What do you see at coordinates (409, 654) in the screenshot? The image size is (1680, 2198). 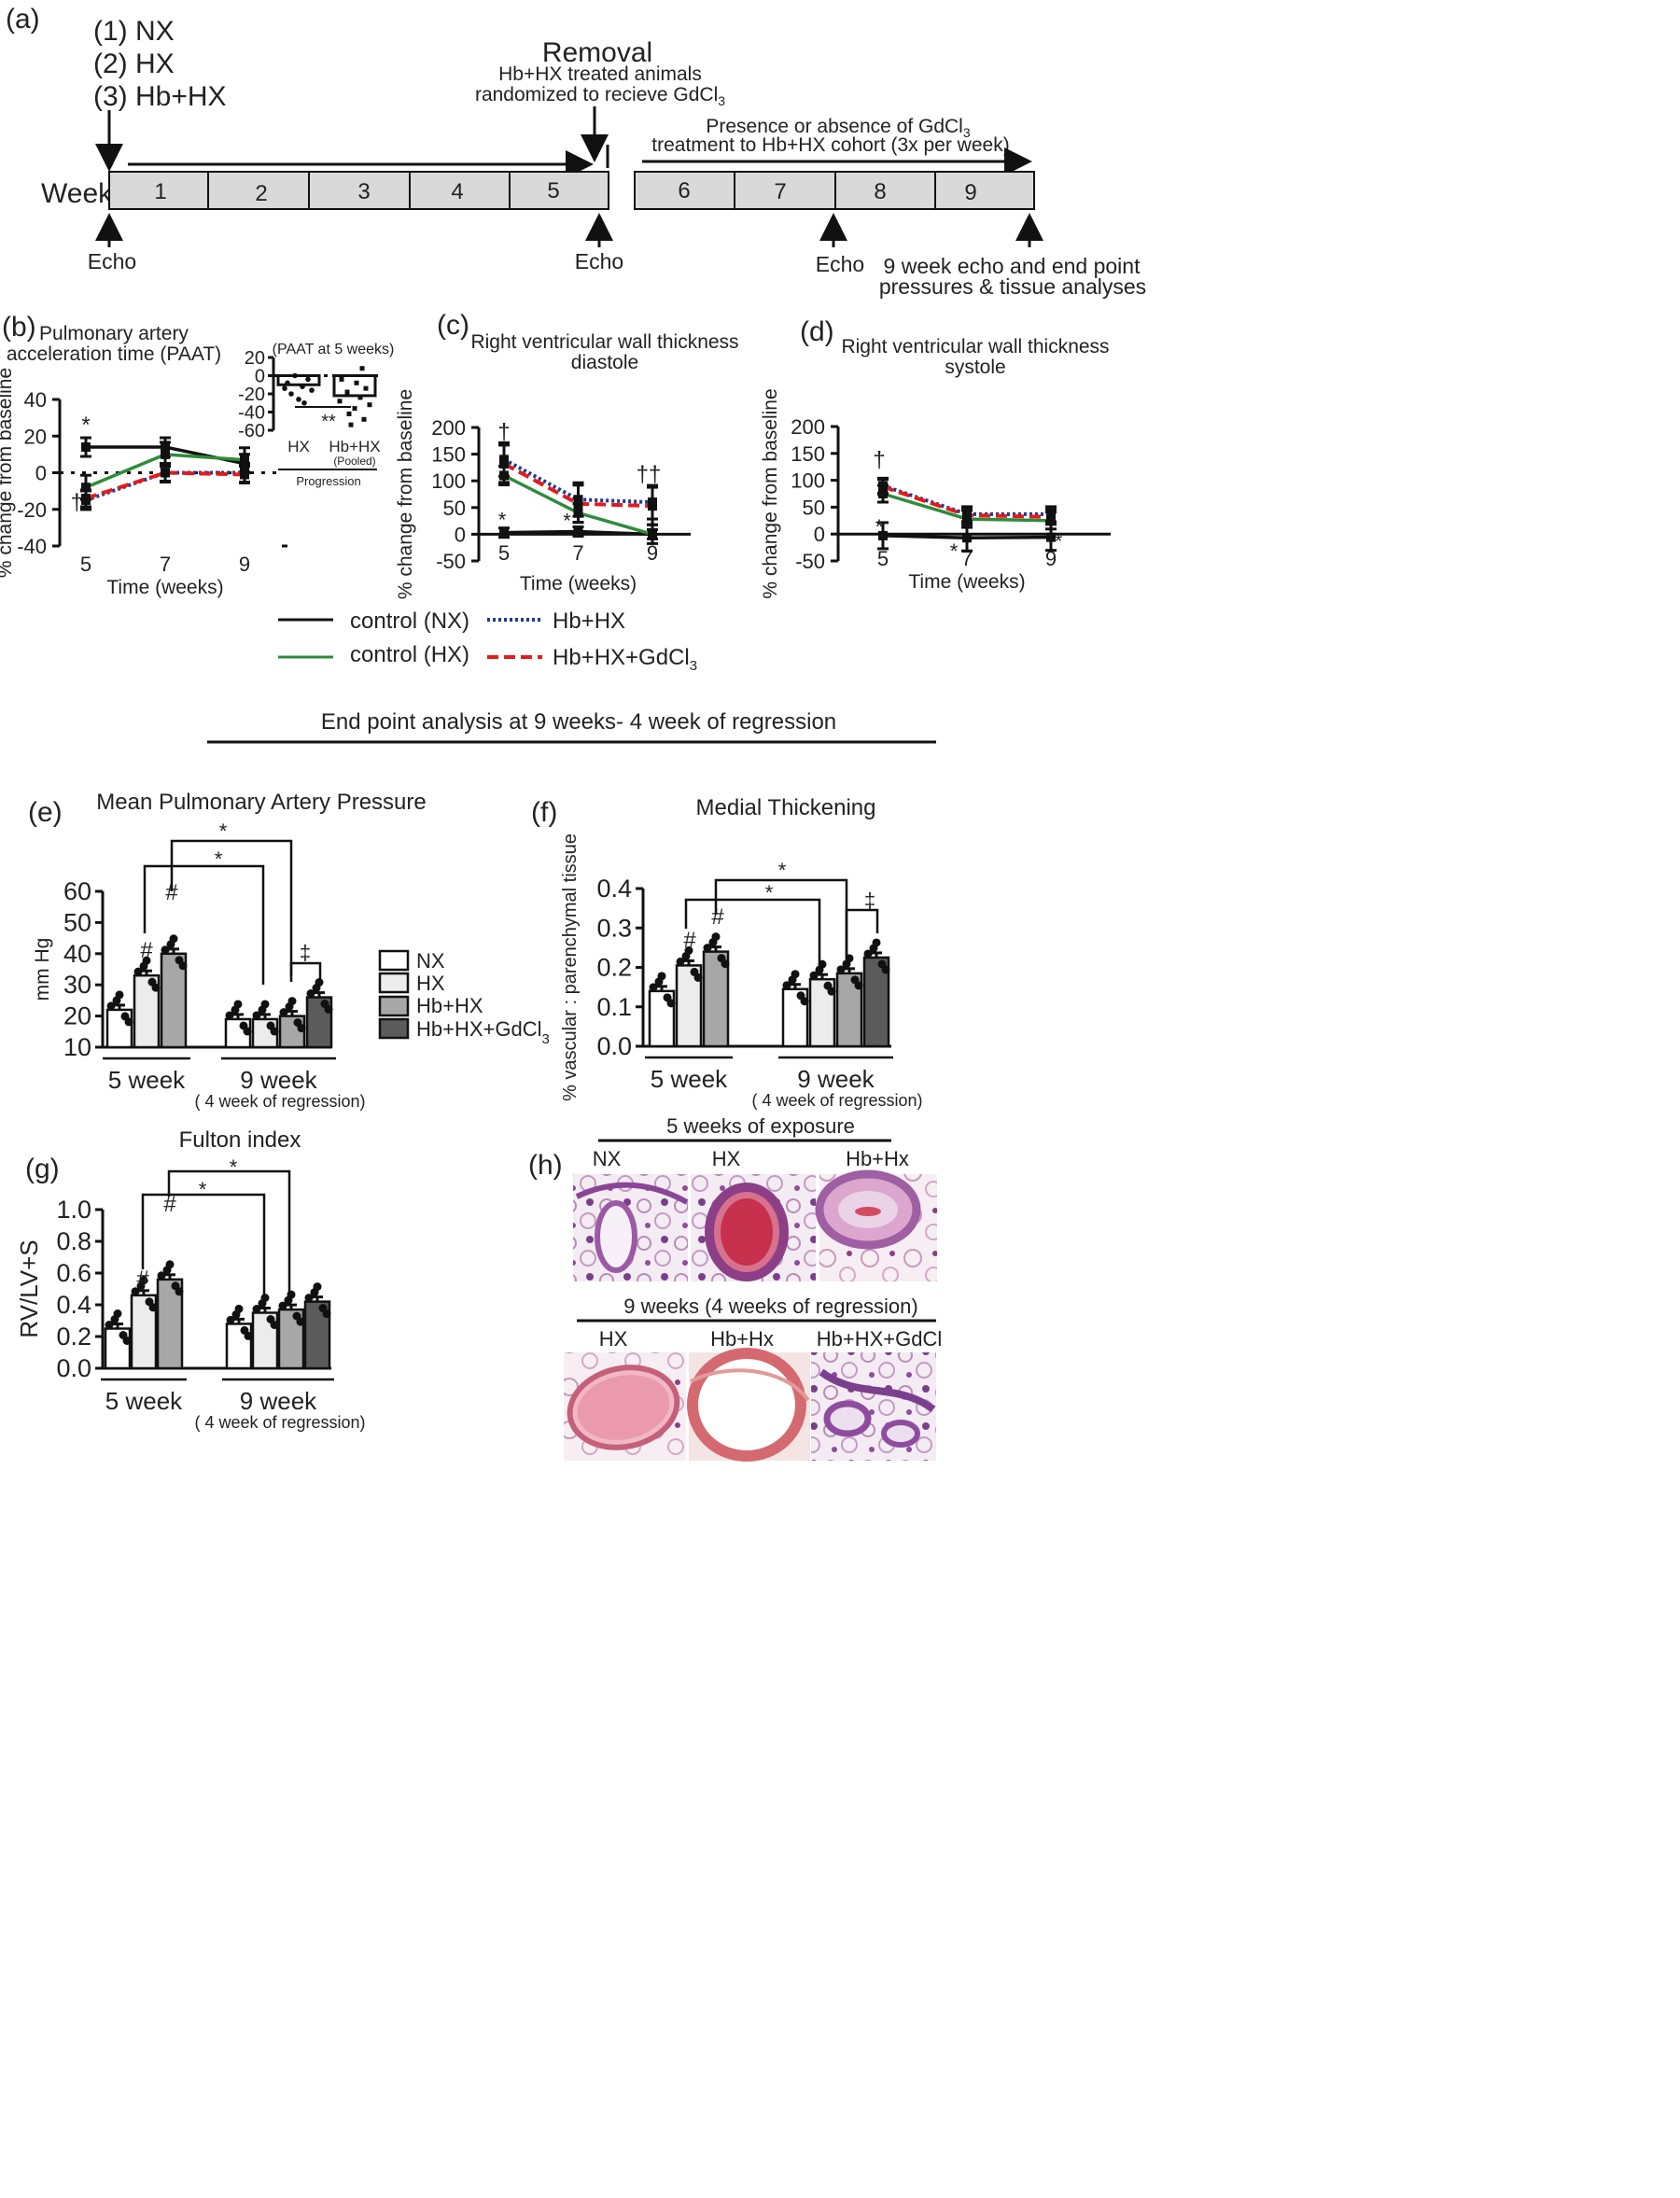 I see `legend-label-hx: control (HX)` at bounding box center [409, 654].